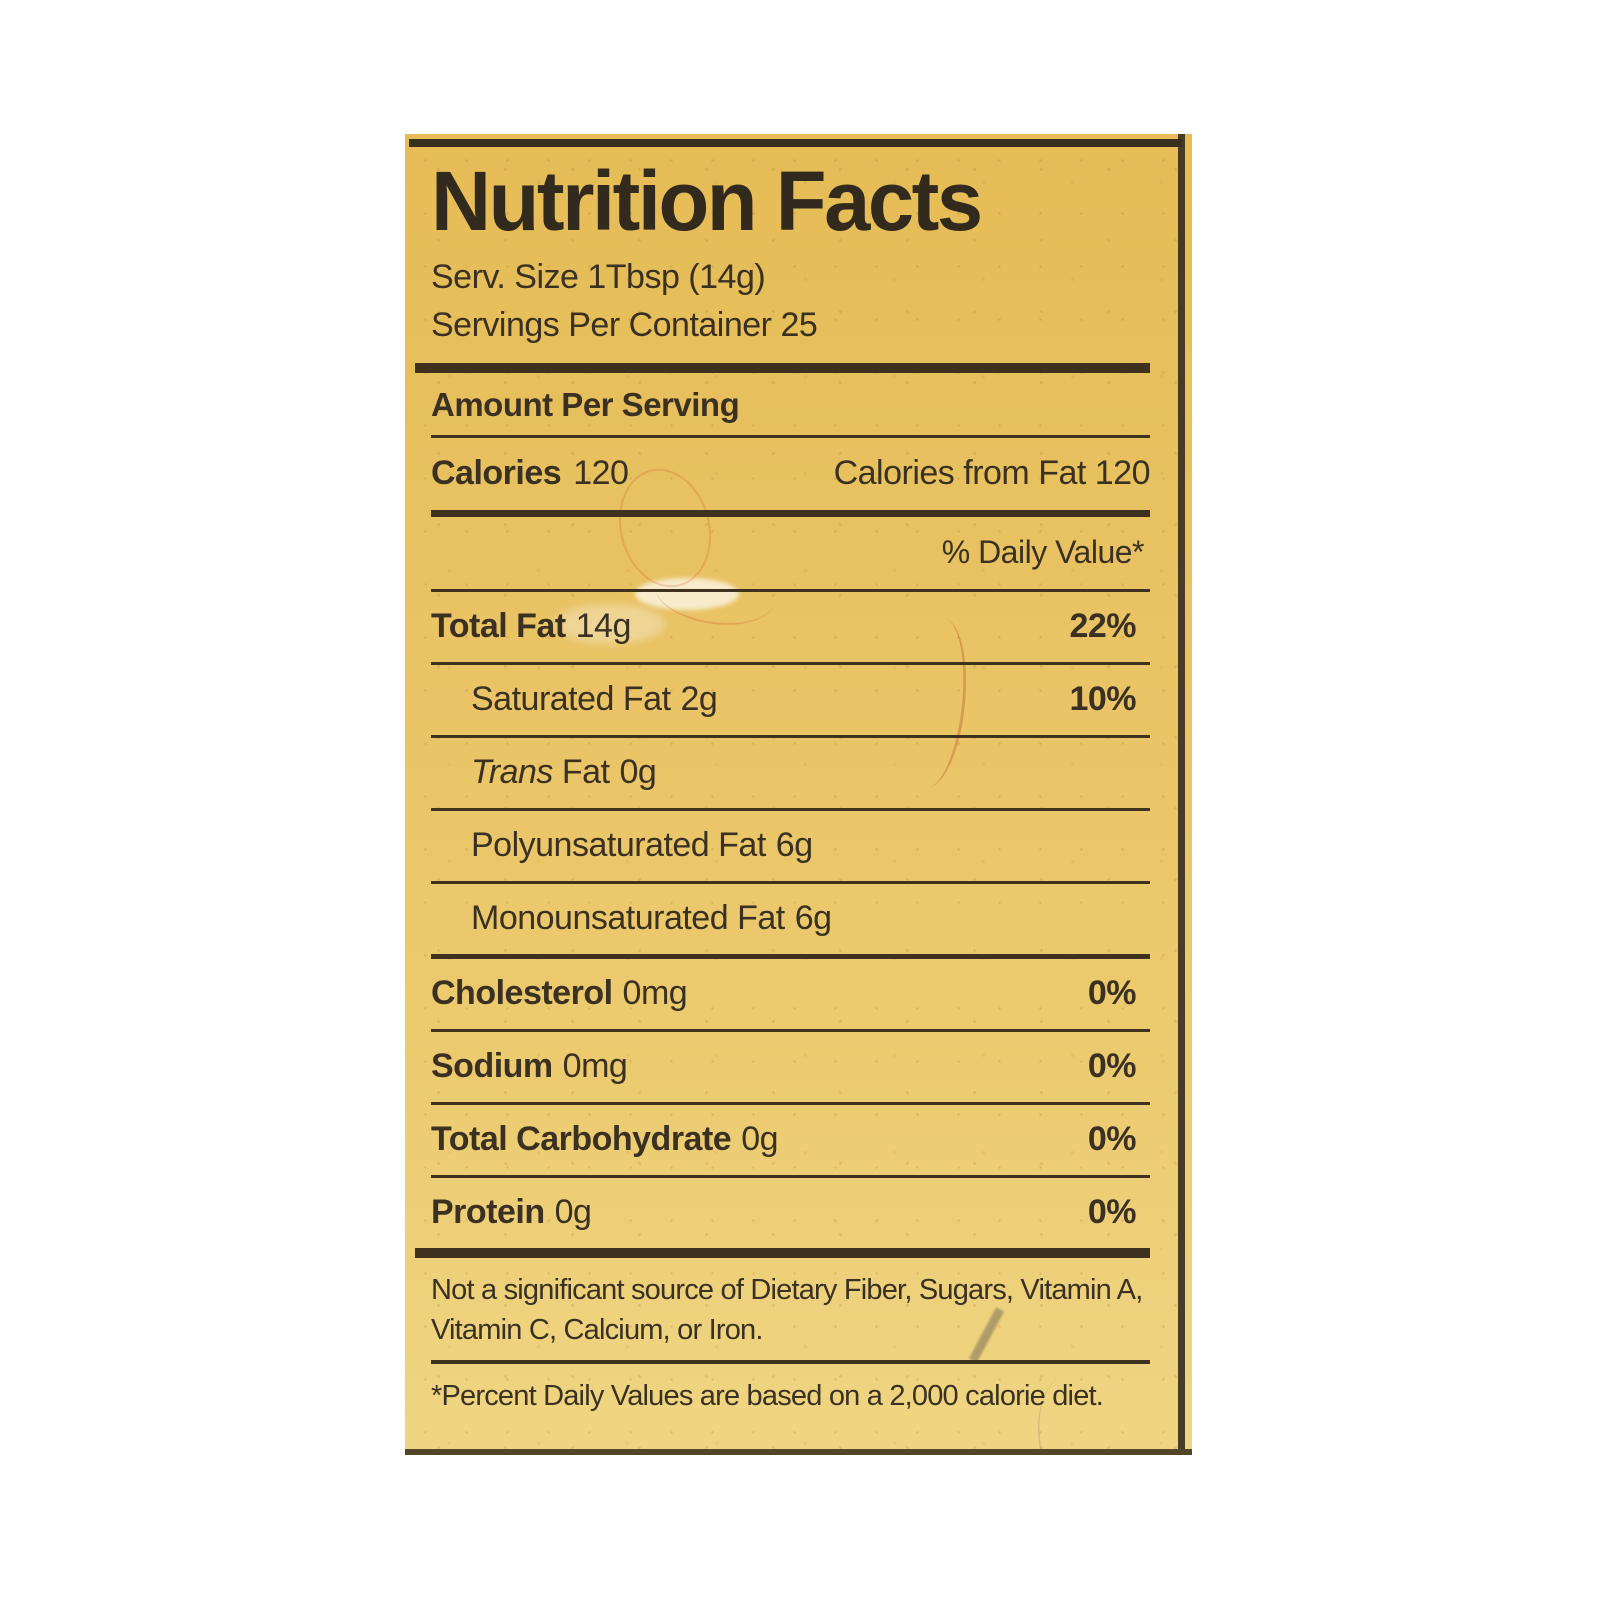 The height and width of the screenshot is (1600, 1600). What do you see at coordinates (628, 918) in the screenshot?
I see `nutrient-name: Monounsaturated Fat` at bounding box center [628, 918].